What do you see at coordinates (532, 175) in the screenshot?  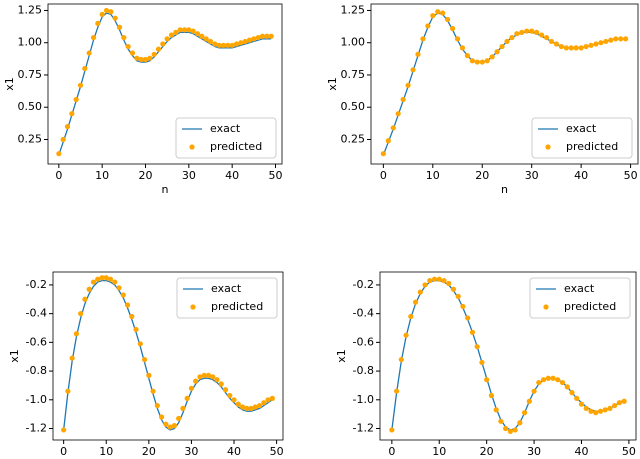 I see `x-tick-label: 30` at bounding box center [532, 175].